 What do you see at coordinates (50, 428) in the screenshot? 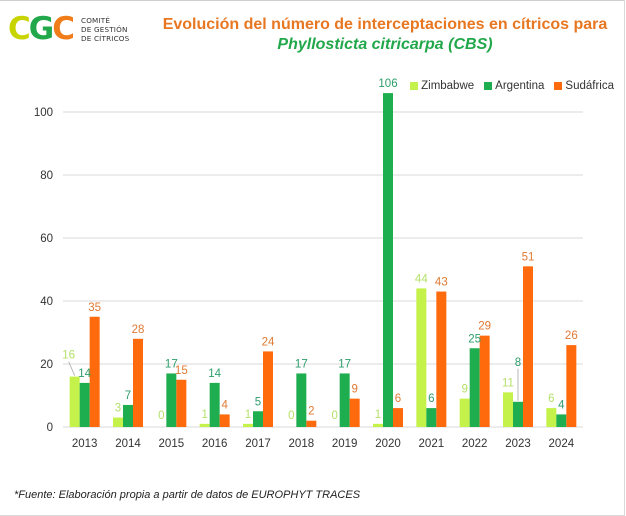
I see `y-tick-label: 0` at bounding box center [50, 428].